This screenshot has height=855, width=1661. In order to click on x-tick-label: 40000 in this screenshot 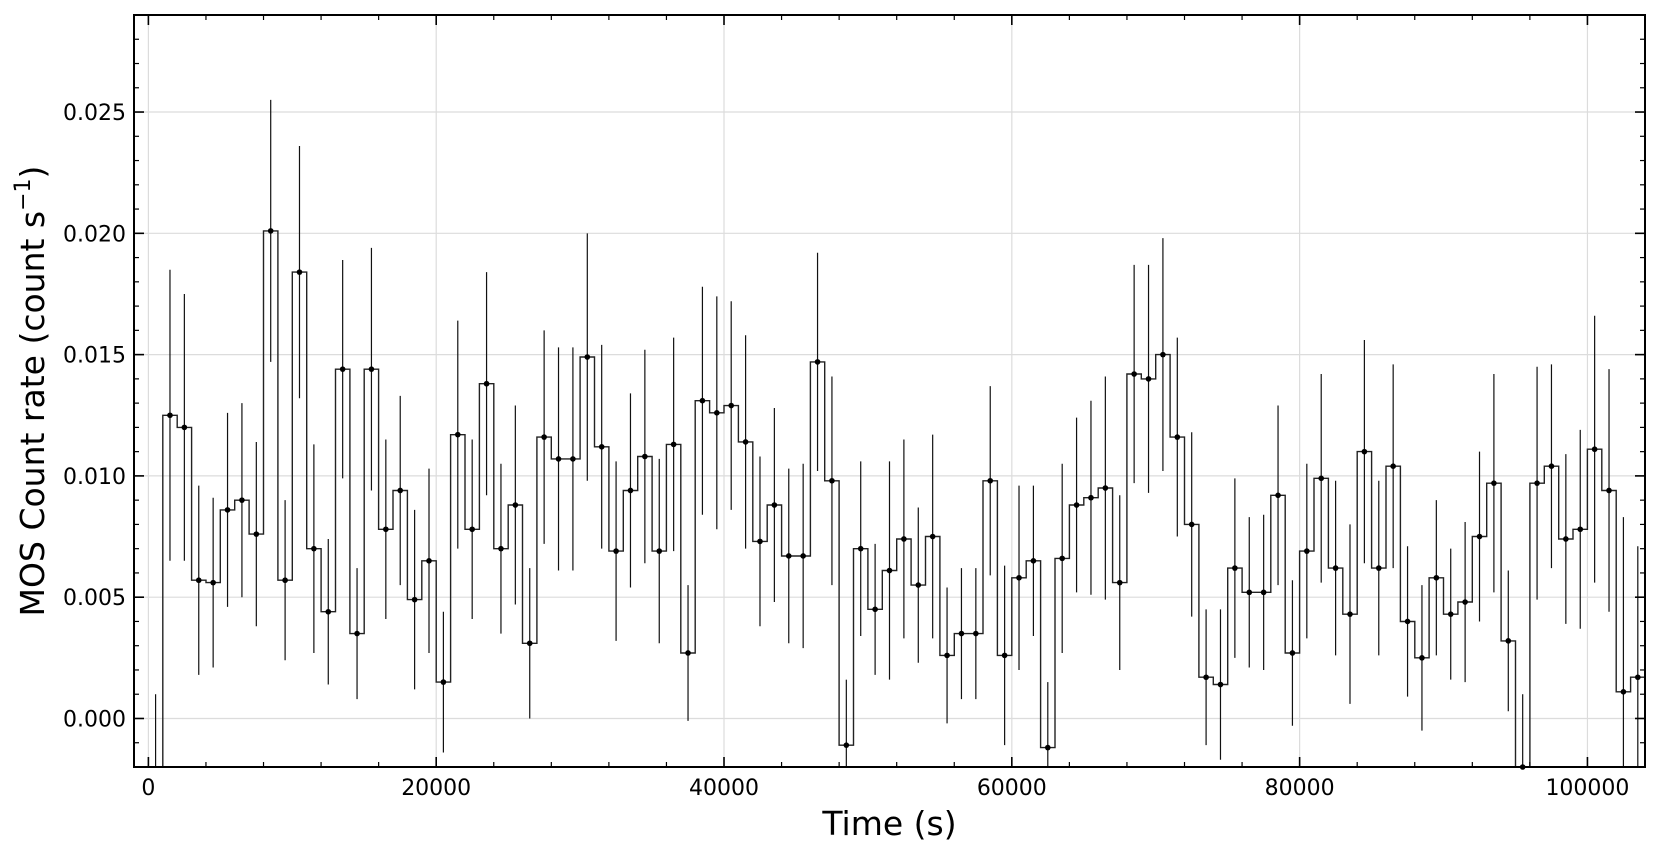, I will do `click(724, 788)`.